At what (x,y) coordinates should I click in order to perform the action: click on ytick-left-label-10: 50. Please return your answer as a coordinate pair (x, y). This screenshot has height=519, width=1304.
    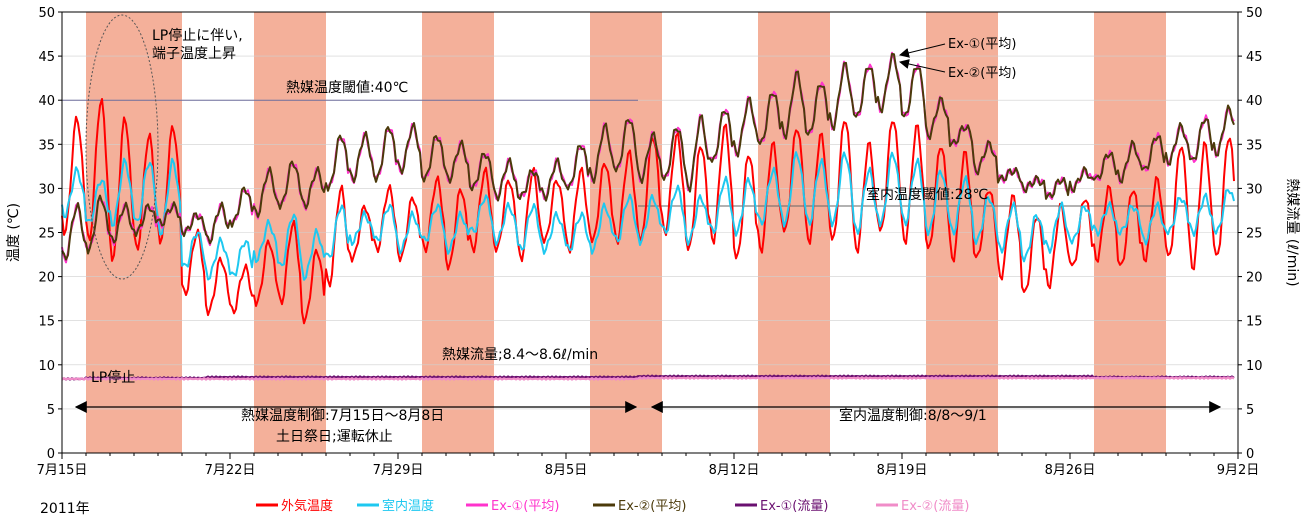
    Looking at the image, I should click on (46, 13).